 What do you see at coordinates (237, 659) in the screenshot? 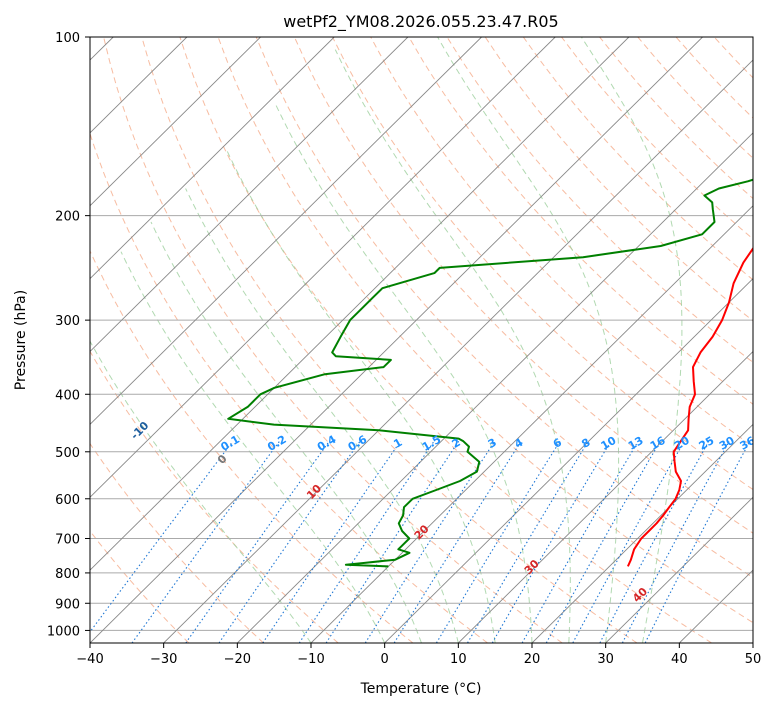
I see `x-tick-label: −20` at bounding box center [237, 659].